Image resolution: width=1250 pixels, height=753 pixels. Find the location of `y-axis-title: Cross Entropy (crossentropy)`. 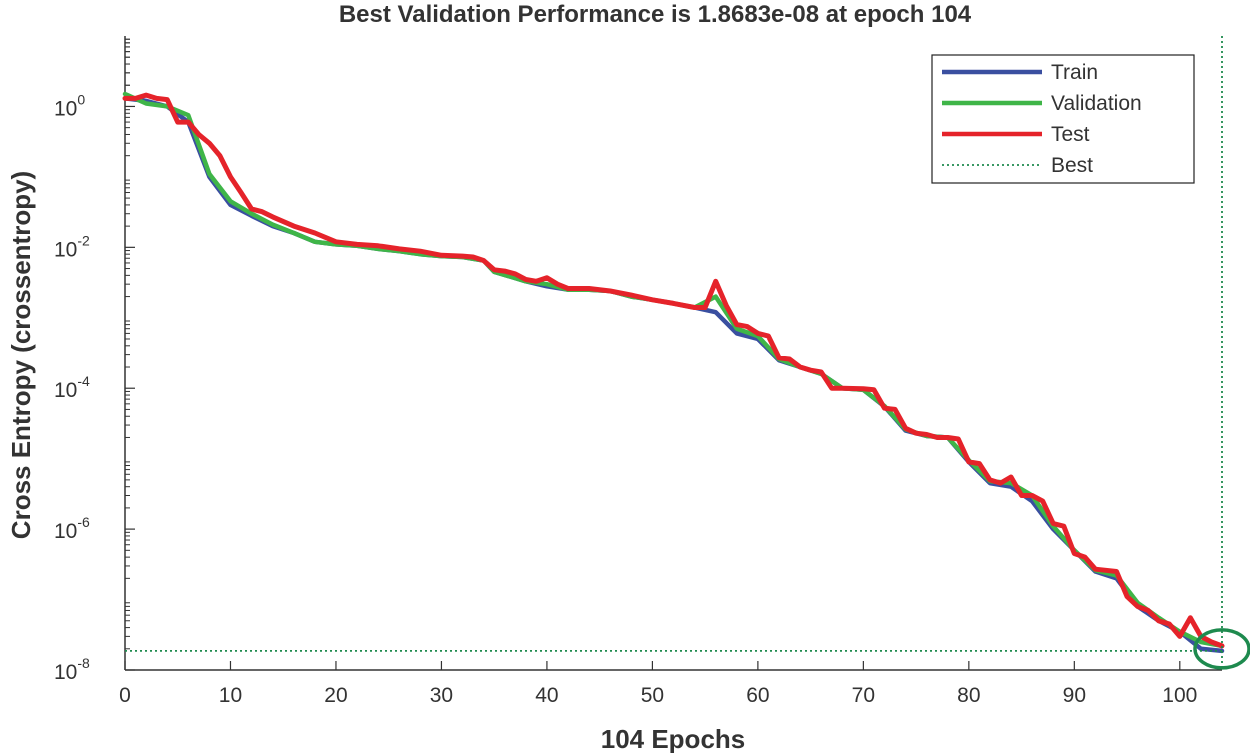

y-axis-title: Cross Entropy (crossentropy) is located at coordinates (21, 355).